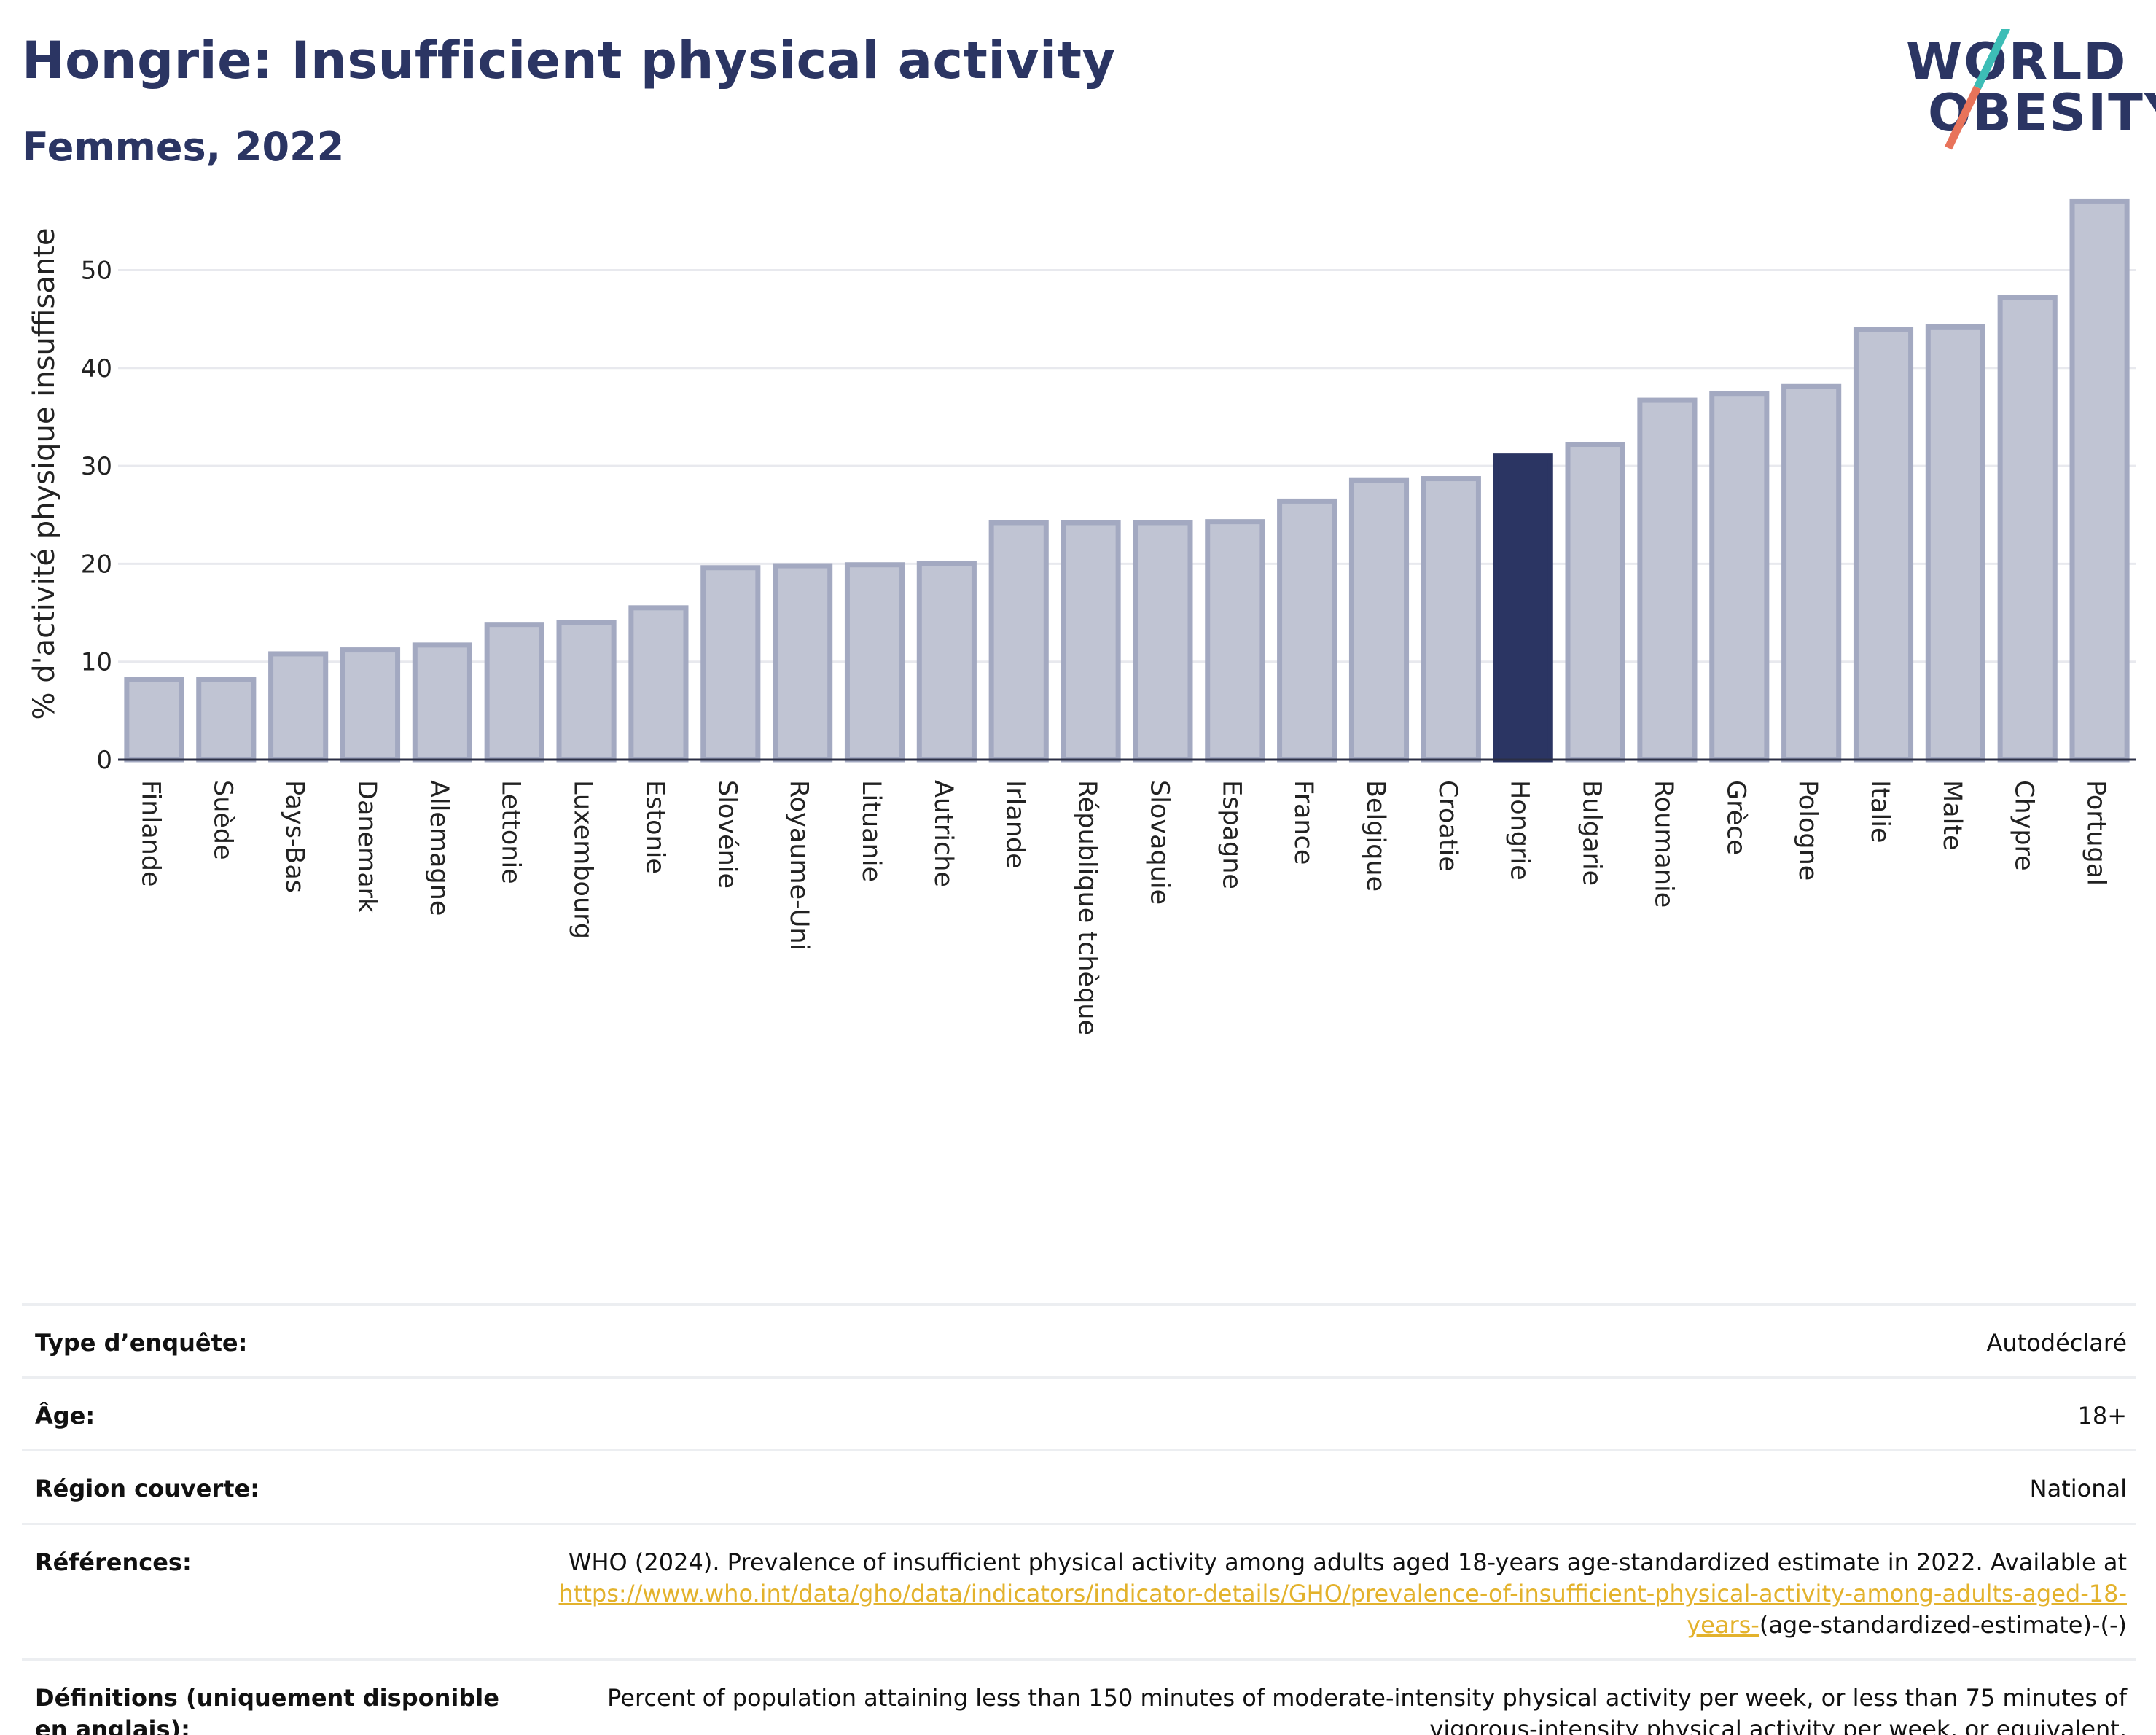 This screenshot has width=2156, height=1735. I want to click on references-label: Références:, so click(114, 1562).